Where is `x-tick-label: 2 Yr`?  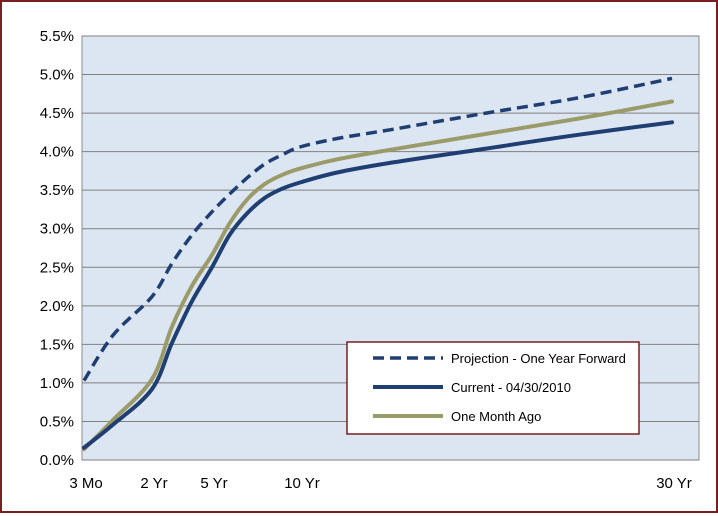
x-tick-label: 2 Yr is located at coordinates (153, 483).